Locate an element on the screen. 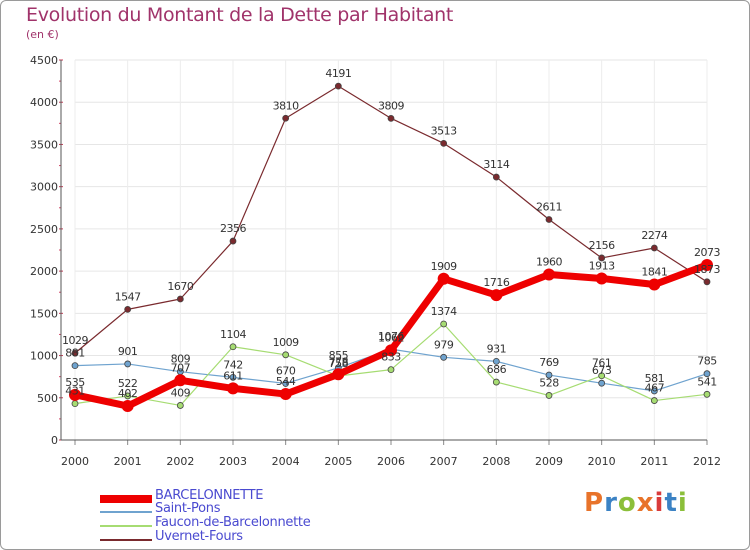 This screenshot has width=750, height=550. data-label: 535 is located at coordinates (75, 382).